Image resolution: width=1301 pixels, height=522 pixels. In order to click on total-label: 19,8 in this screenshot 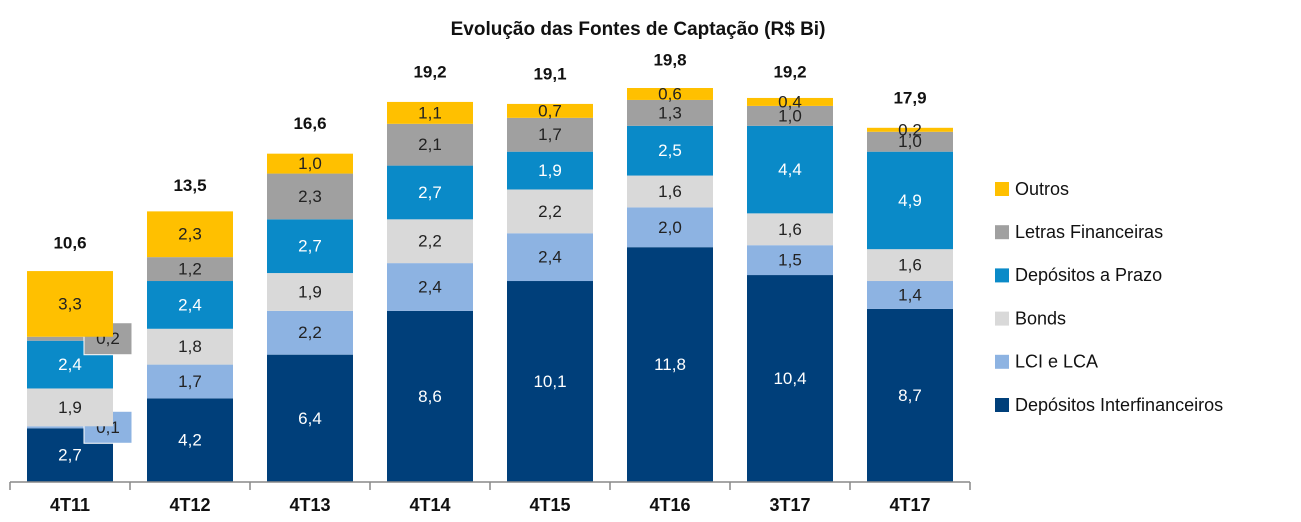, I will do `click(669, 59)`.